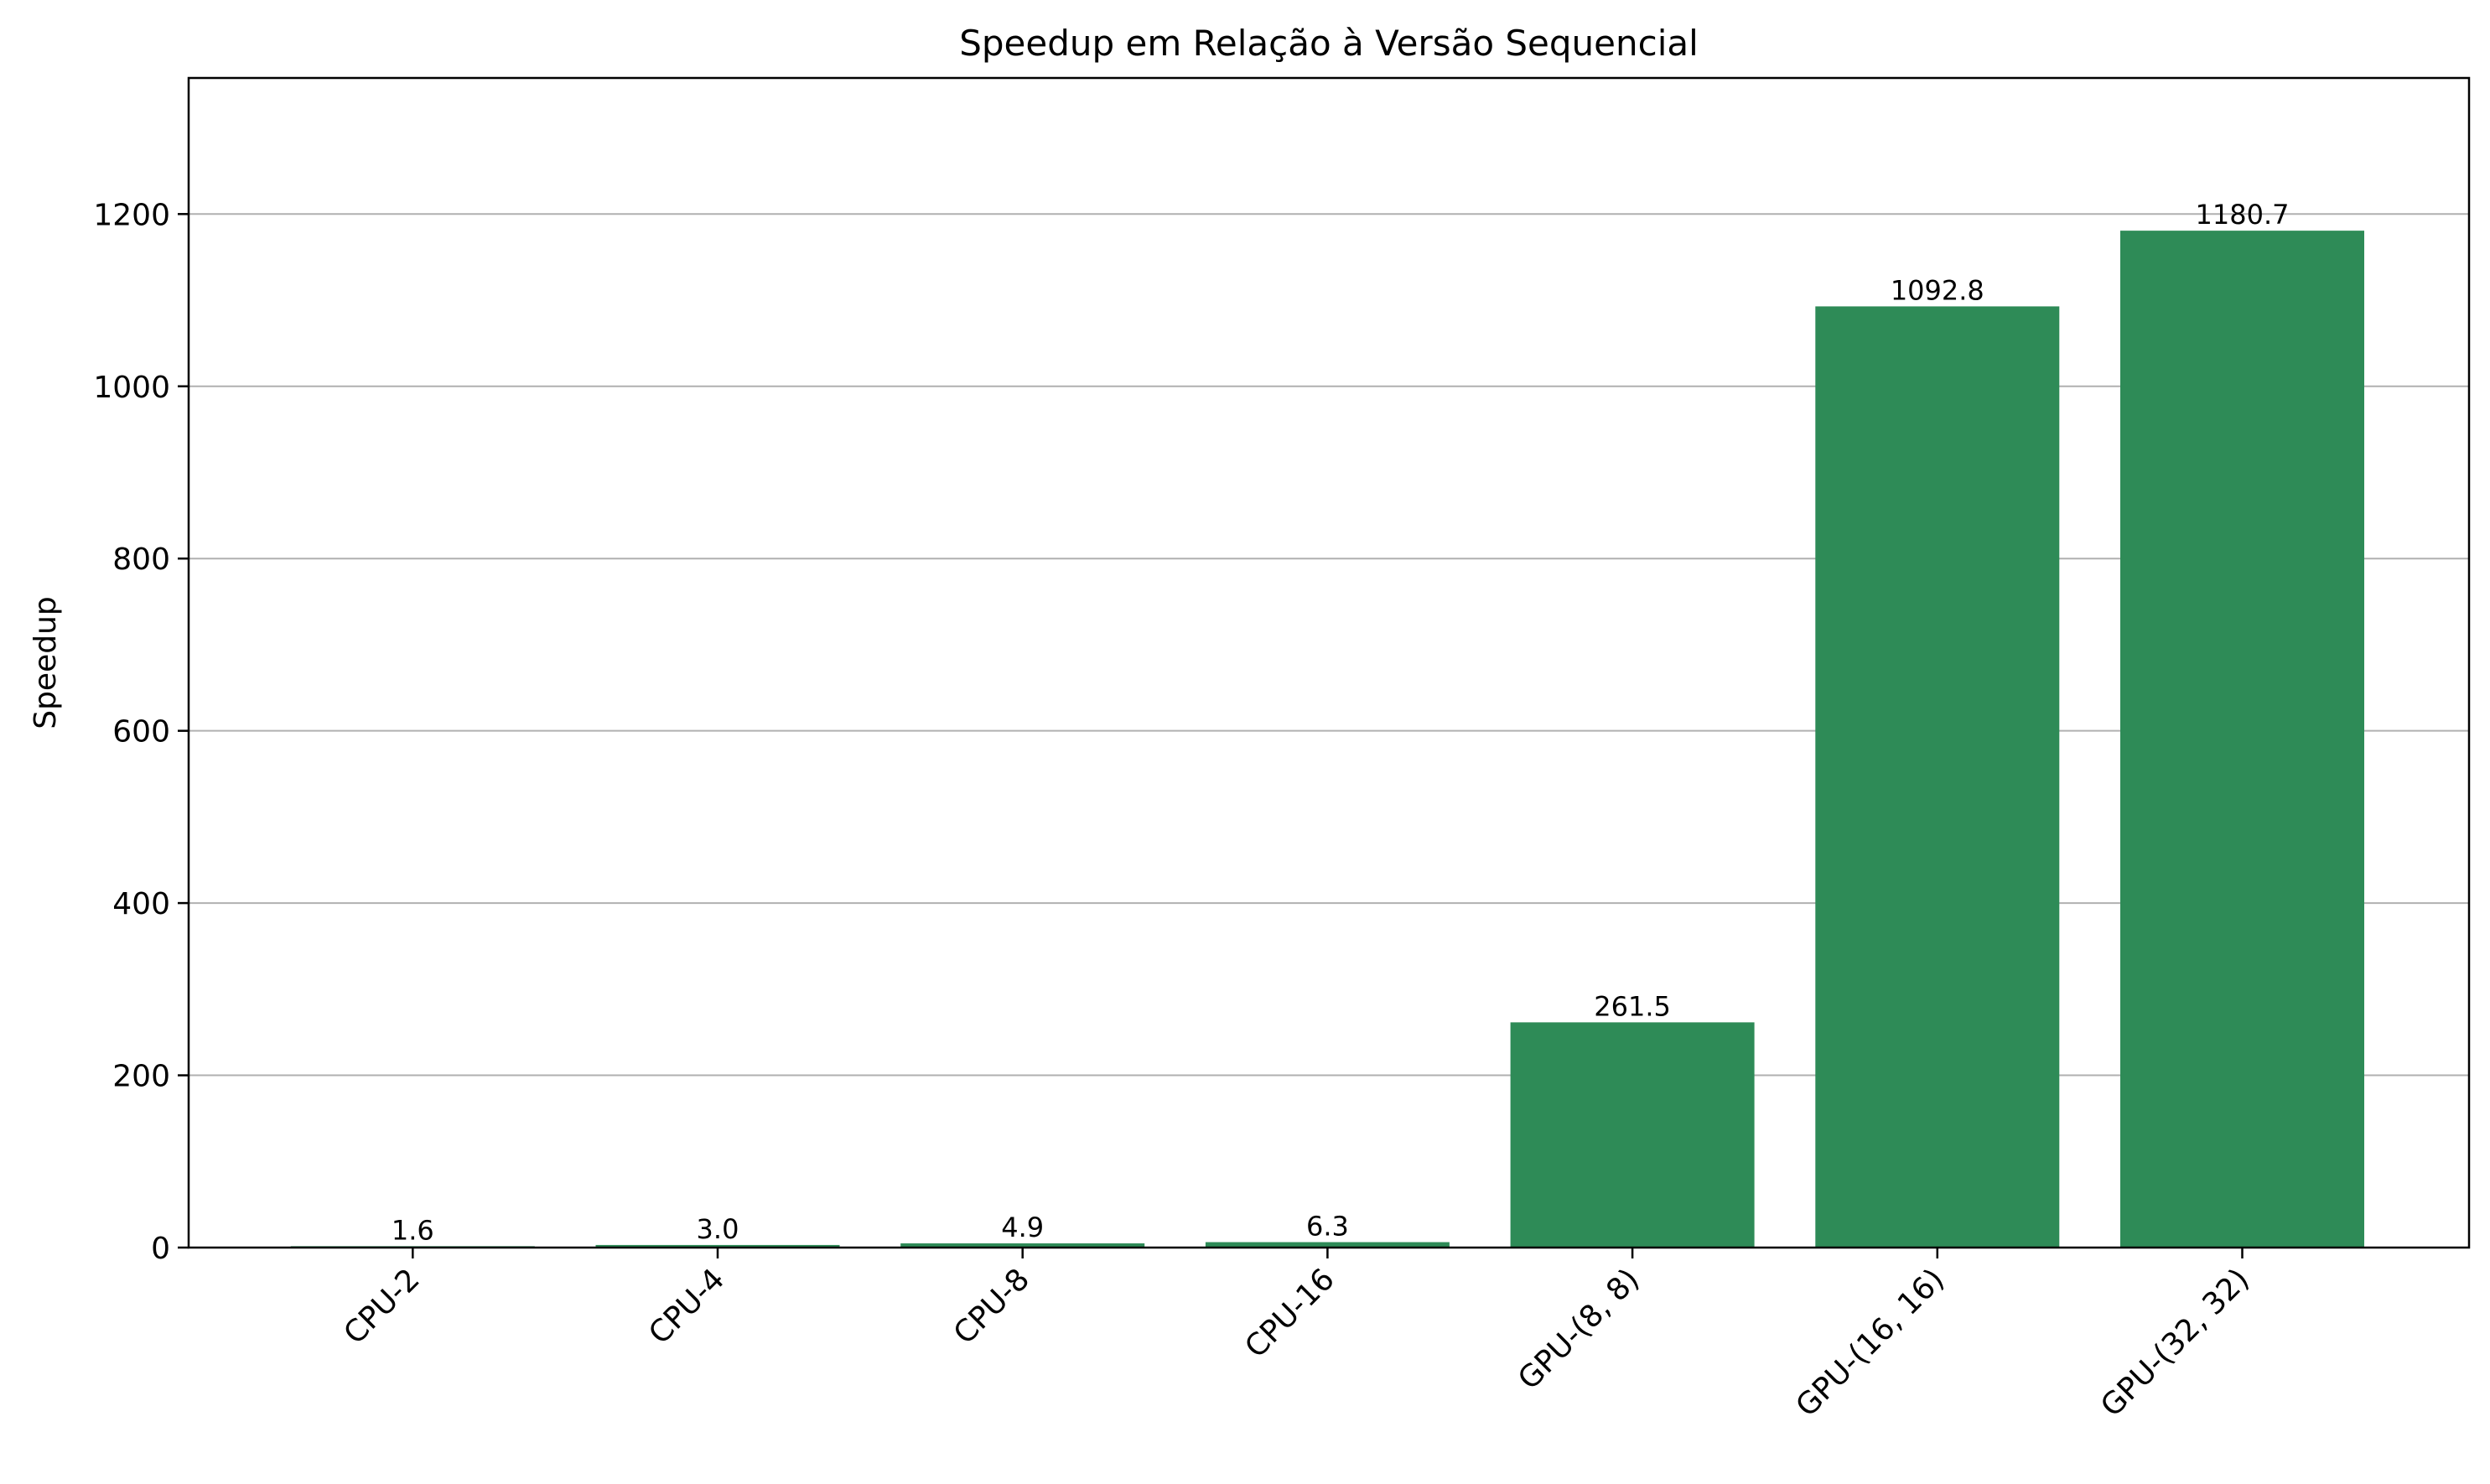 This screenshot has width=2490, height=1484. What do you see at coordinates (1579, 1329) in the screenshot?
I see `x-tick-label: GPU-(8, 8)` at bounding box center [1579, 1329].